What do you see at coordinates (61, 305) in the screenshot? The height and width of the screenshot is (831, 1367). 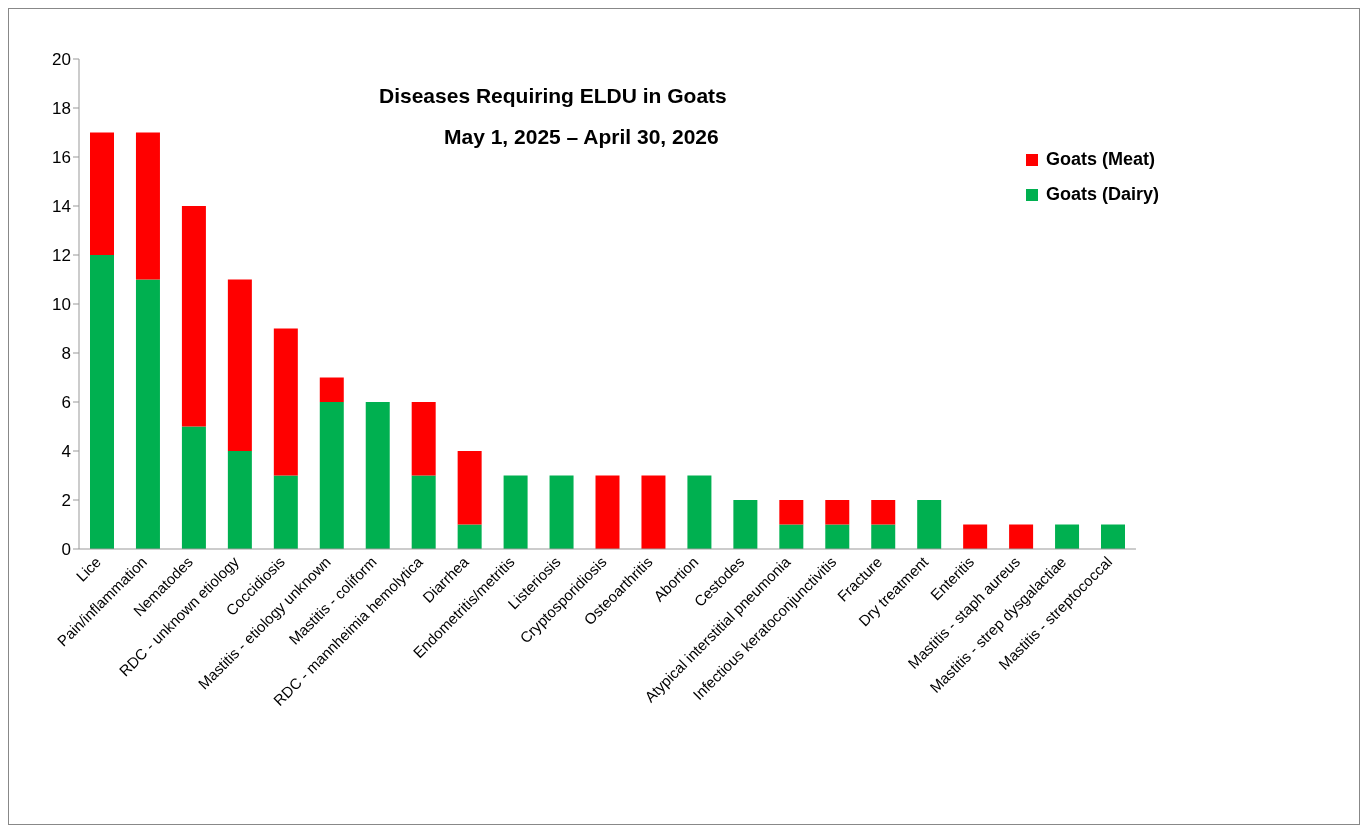 I see `y-tick-label: 10` at bounding box center [61, 305].